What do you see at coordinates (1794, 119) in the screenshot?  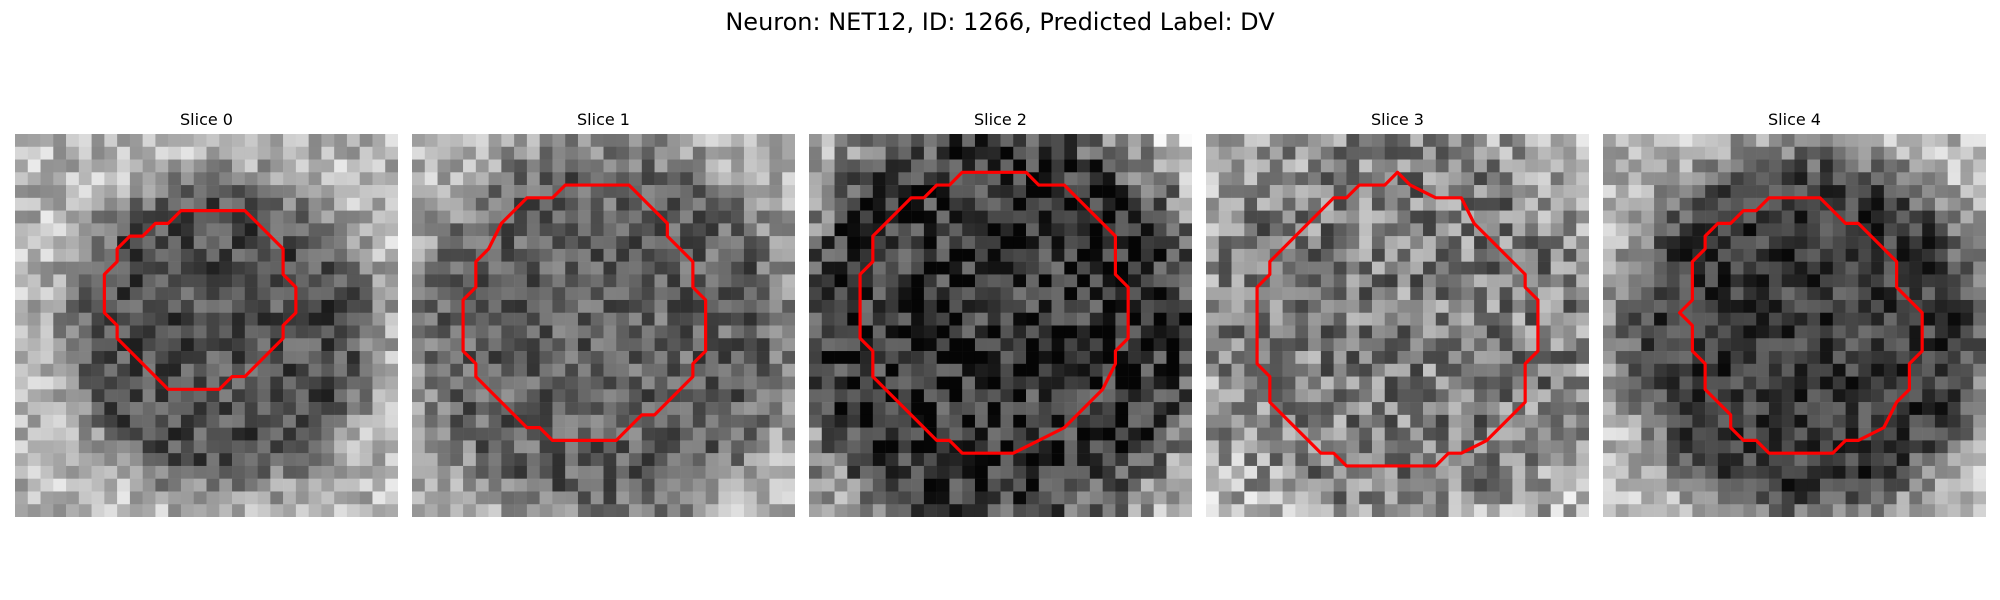 I see `slice-title-4: Slice 4` at bounding box center [1794, 119].